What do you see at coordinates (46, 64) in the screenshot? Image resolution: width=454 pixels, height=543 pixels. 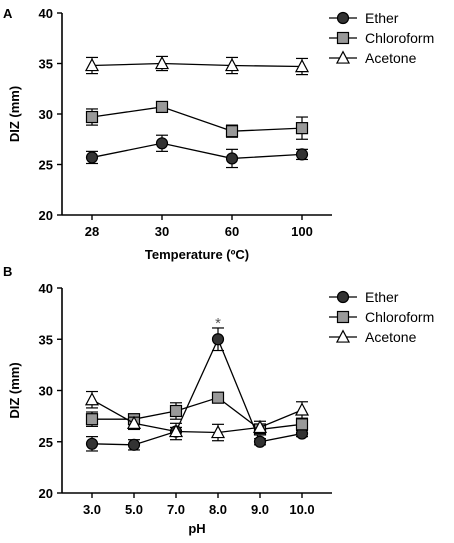 I see `panel-a-y-tick-label: 35` at bounding box center [46, 64].